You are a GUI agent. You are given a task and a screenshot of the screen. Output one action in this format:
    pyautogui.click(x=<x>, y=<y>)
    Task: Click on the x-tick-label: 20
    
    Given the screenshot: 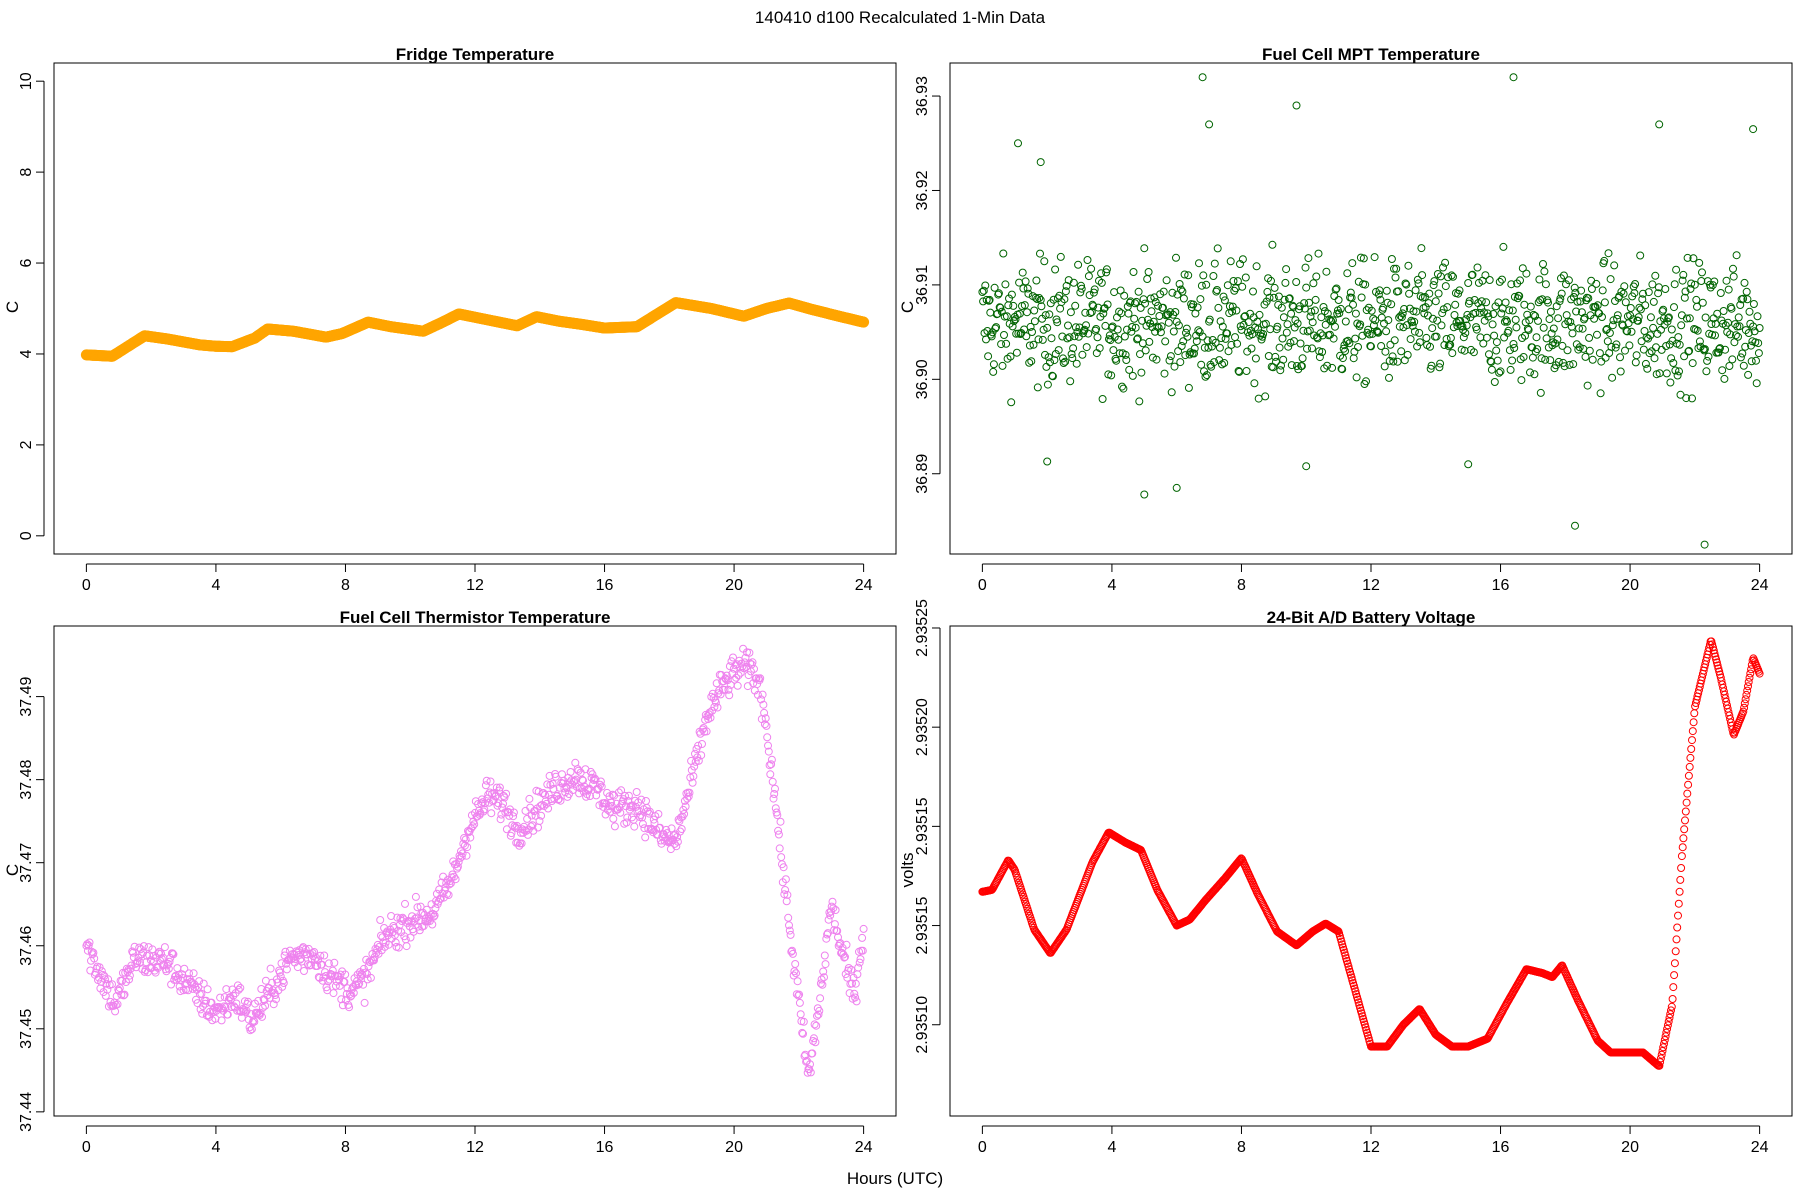 What is the action you would take?
    pyautogui.click(x=1630, y=1147)
    